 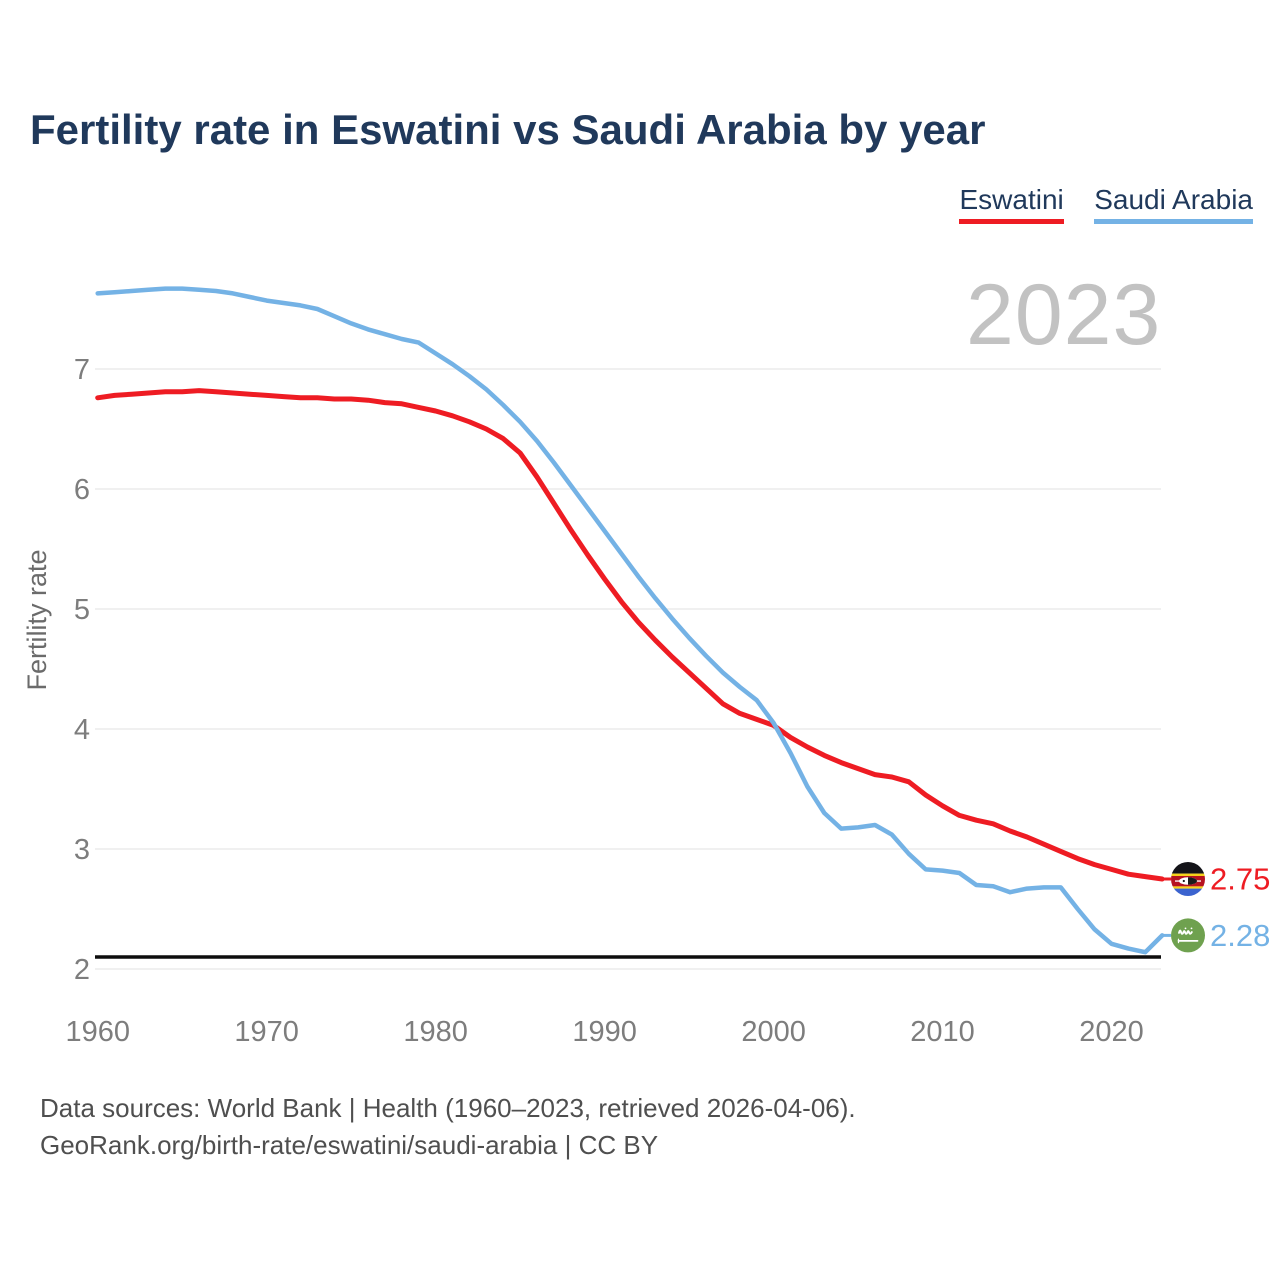 What do you see at coordinates (1111, 1032) in the screenshot?
I see `x-tick-label-2020: 2020` at bounding box center [1111, 1032].